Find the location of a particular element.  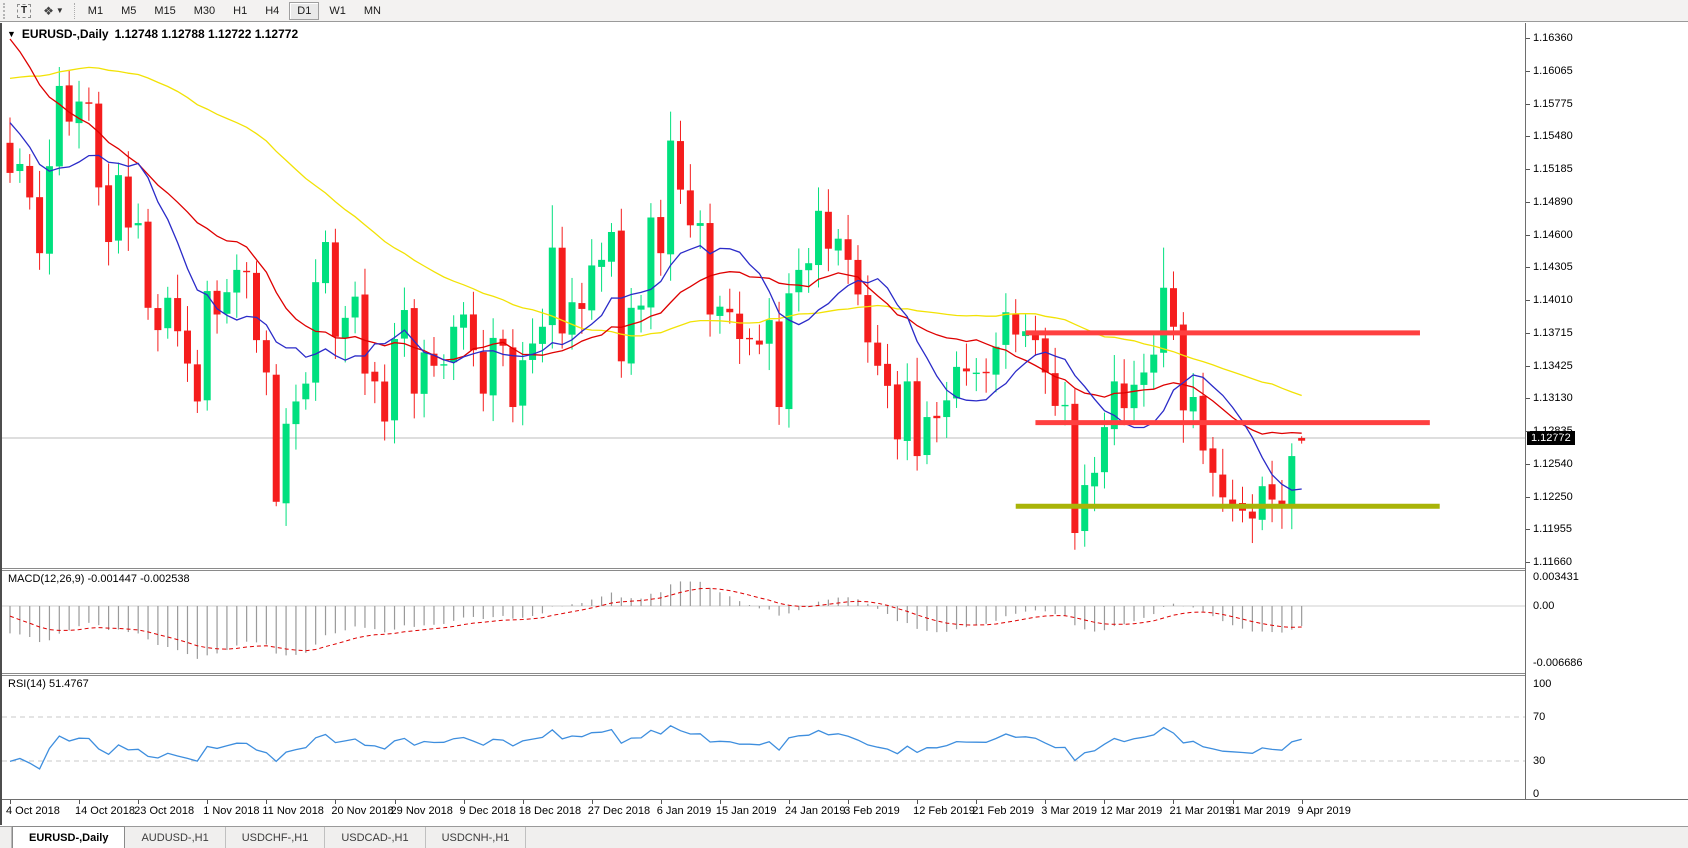

rsi-label: RSI(14) 51.4767 is located at coordinates (48, 684).